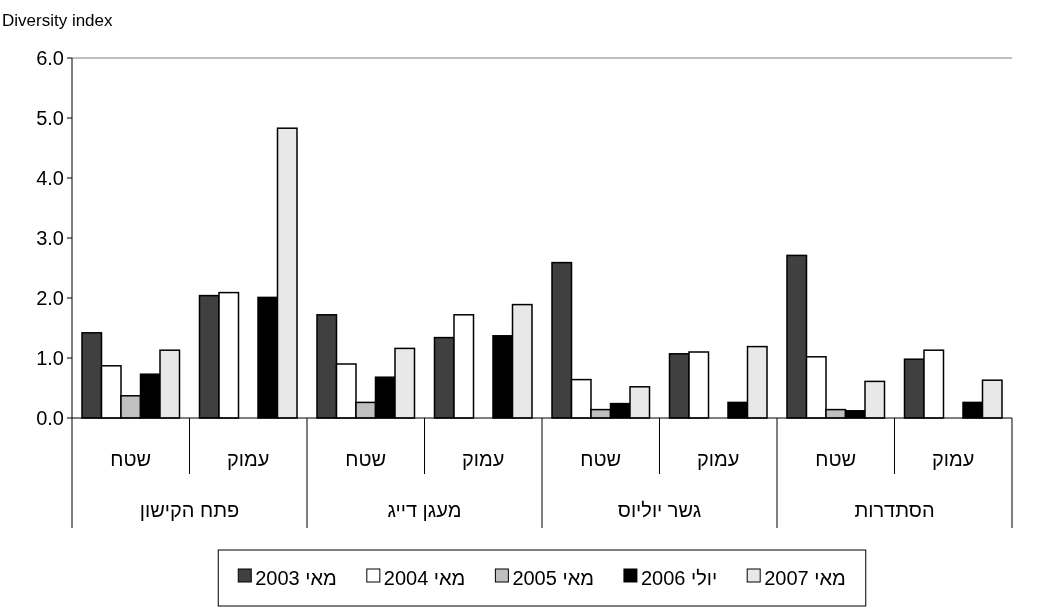 The image size is (1042, 609). Describe the element at coordinates (50, 58) in the screenshot. I see `y-tick-label: 6.0` at that location.